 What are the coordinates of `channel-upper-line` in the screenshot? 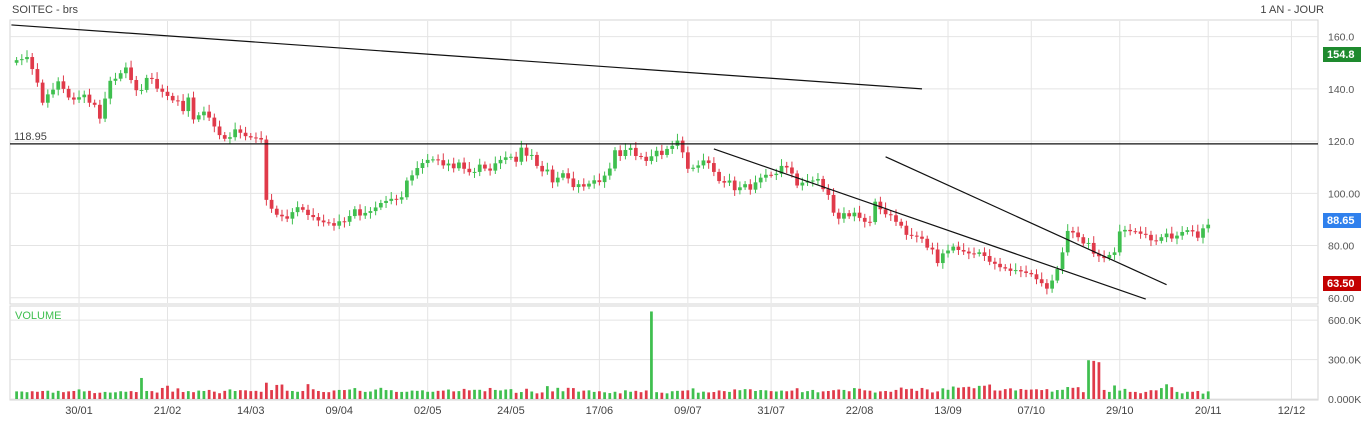 It's located at (1026, 221).